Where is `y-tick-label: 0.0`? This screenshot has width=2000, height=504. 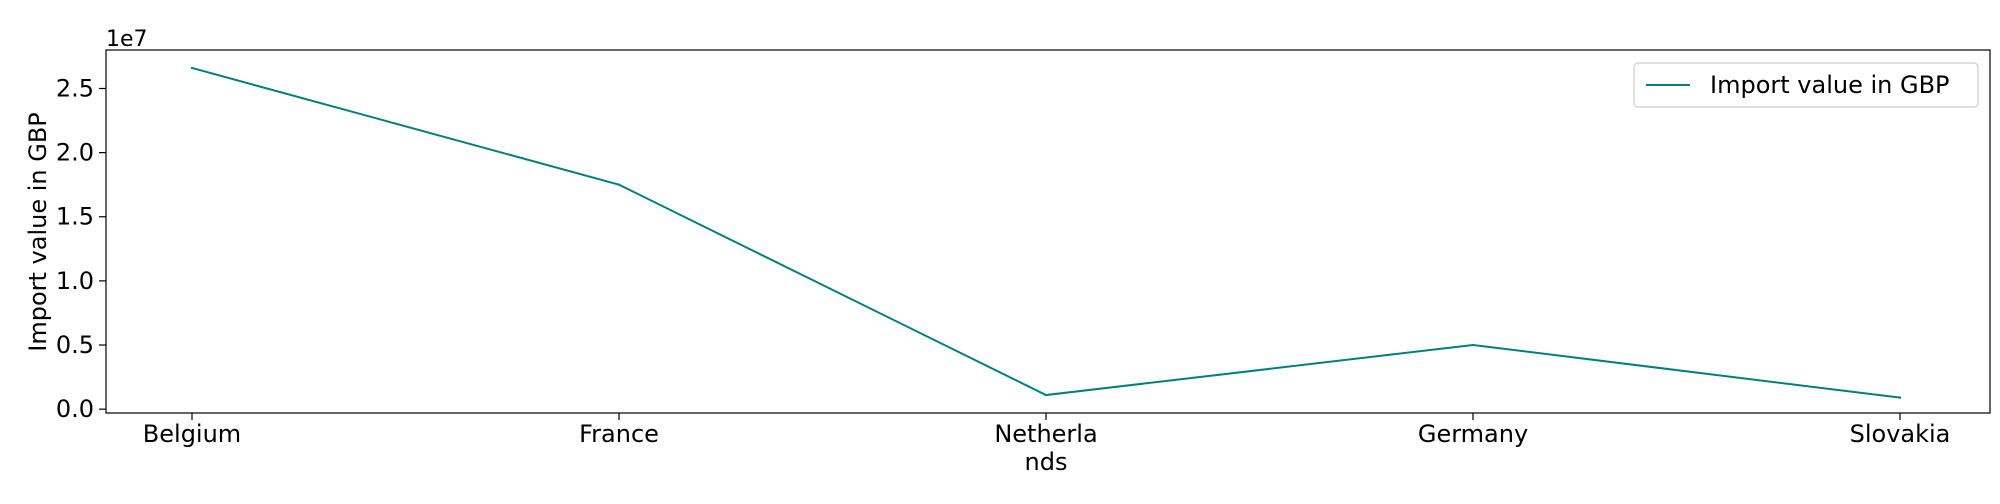 y-tick-label: 0.0 is located at coordinates (75, 409).